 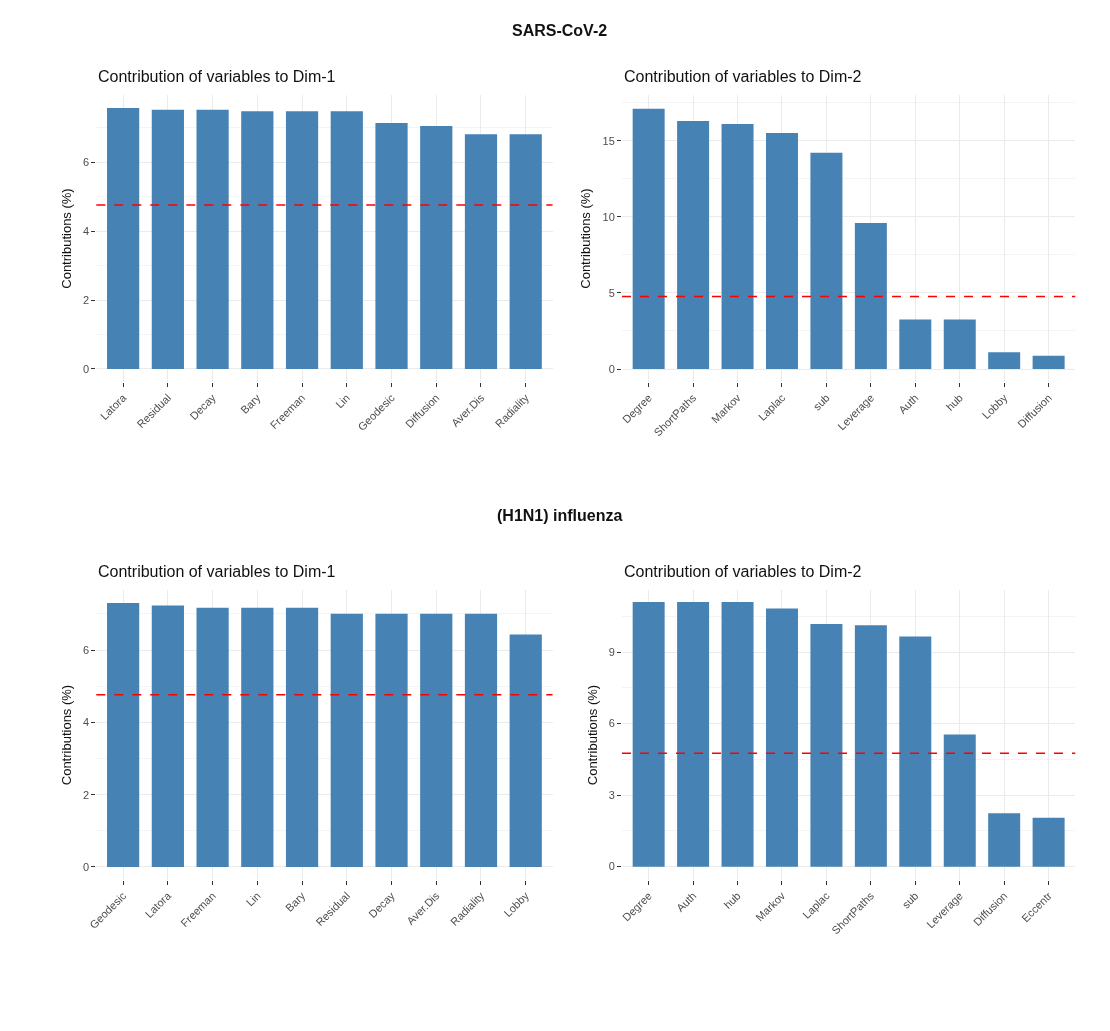 I want to click on text: (H1N1) influenza, so click(x=560, y=515).